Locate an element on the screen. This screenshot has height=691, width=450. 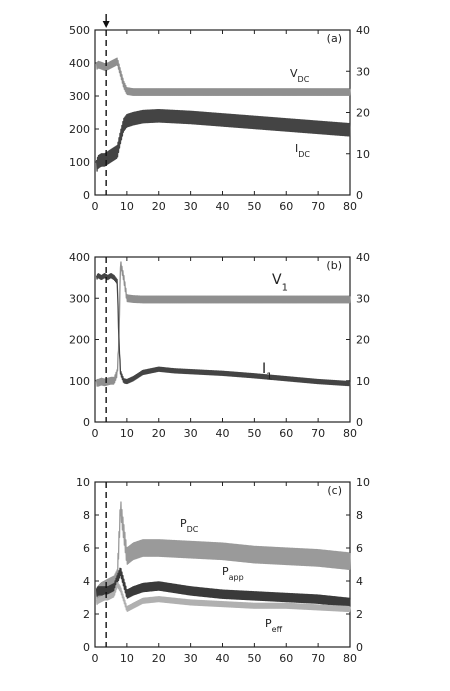
y-right-tick-label: 4 is located at coordinates (359, 581).